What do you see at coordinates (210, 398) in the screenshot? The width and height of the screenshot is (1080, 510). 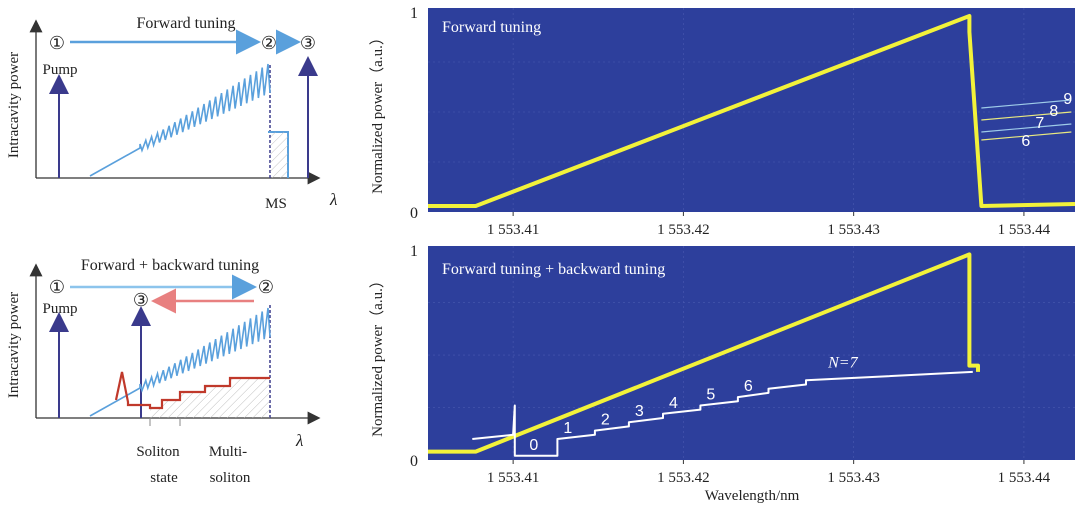 I see `multisoliton-hatch` at bounding box center [210, 398].